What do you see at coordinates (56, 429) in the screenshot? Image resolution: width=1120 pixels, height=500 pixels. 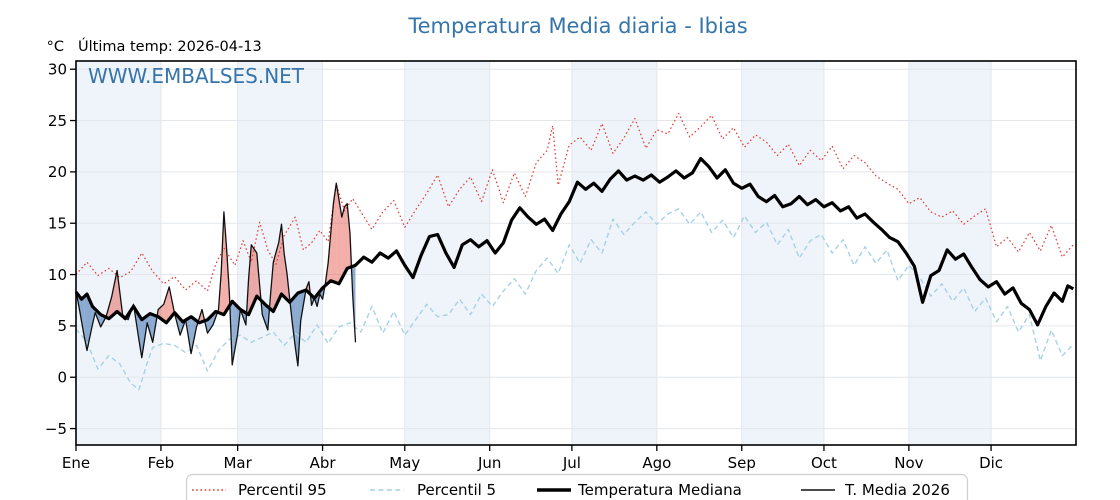 I see `y-tick-label: −5` at bounding box center [56, 429].